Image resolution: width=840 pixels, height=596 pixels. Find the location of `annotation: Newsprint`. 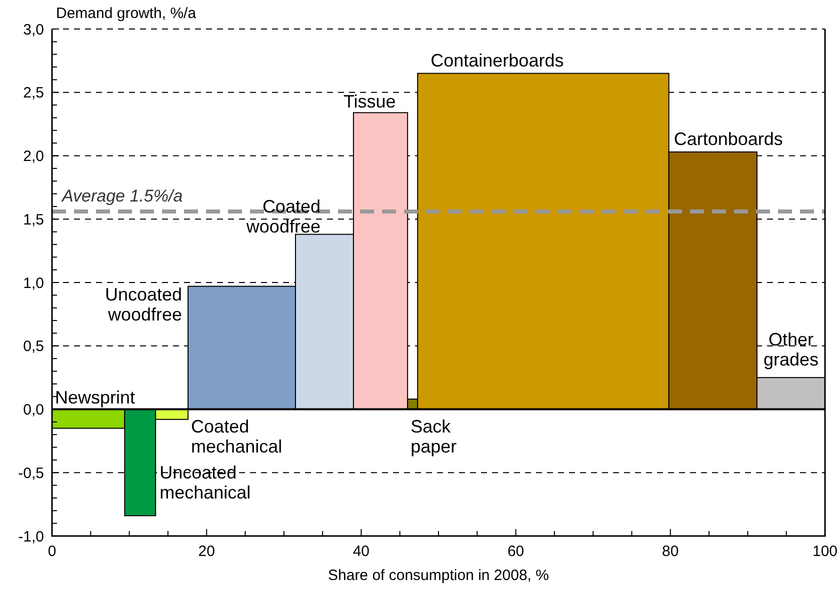

annotation: Newsprint is located at coordinates (95, 397).